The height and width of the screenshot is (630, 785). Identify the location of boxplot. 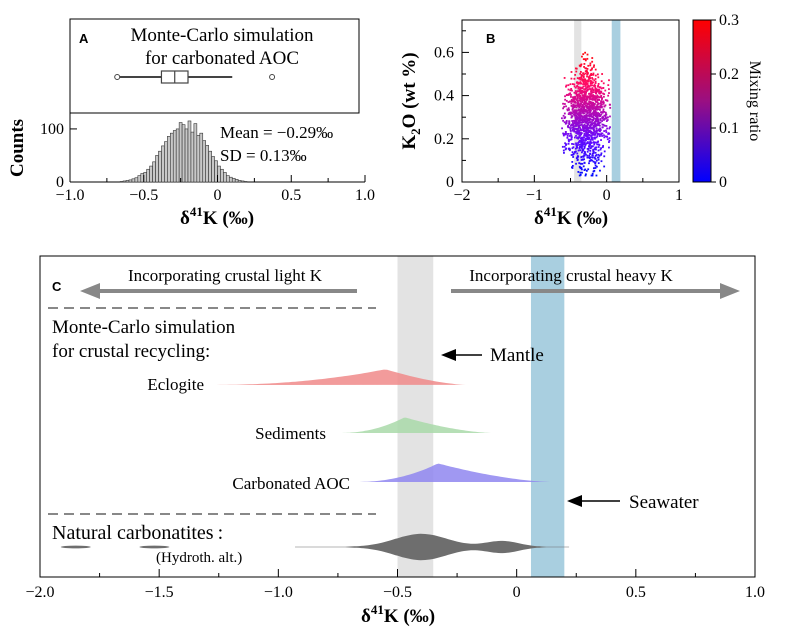
(195, 77).